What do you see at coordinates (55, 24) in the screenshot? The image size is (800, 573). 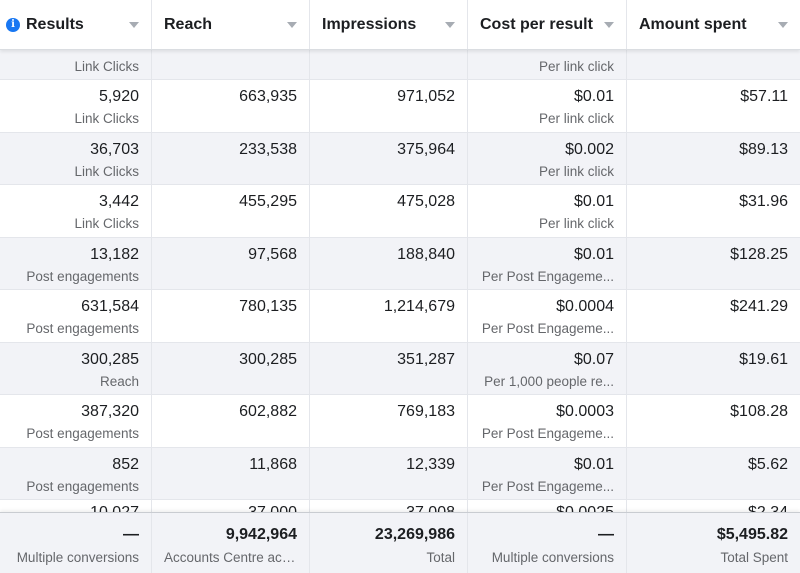 I see `column-header-label: Results` at bounding box center [55, 24].